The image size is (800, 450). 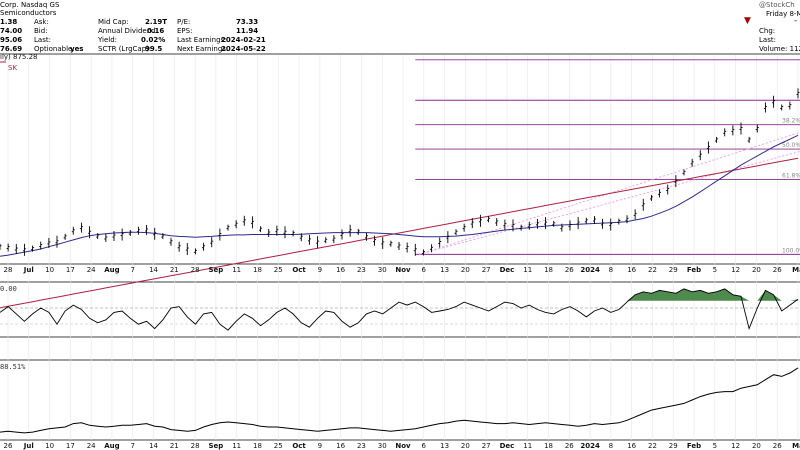 I want to click on stats-value-2: 0.16, so click(x=156, y=31).